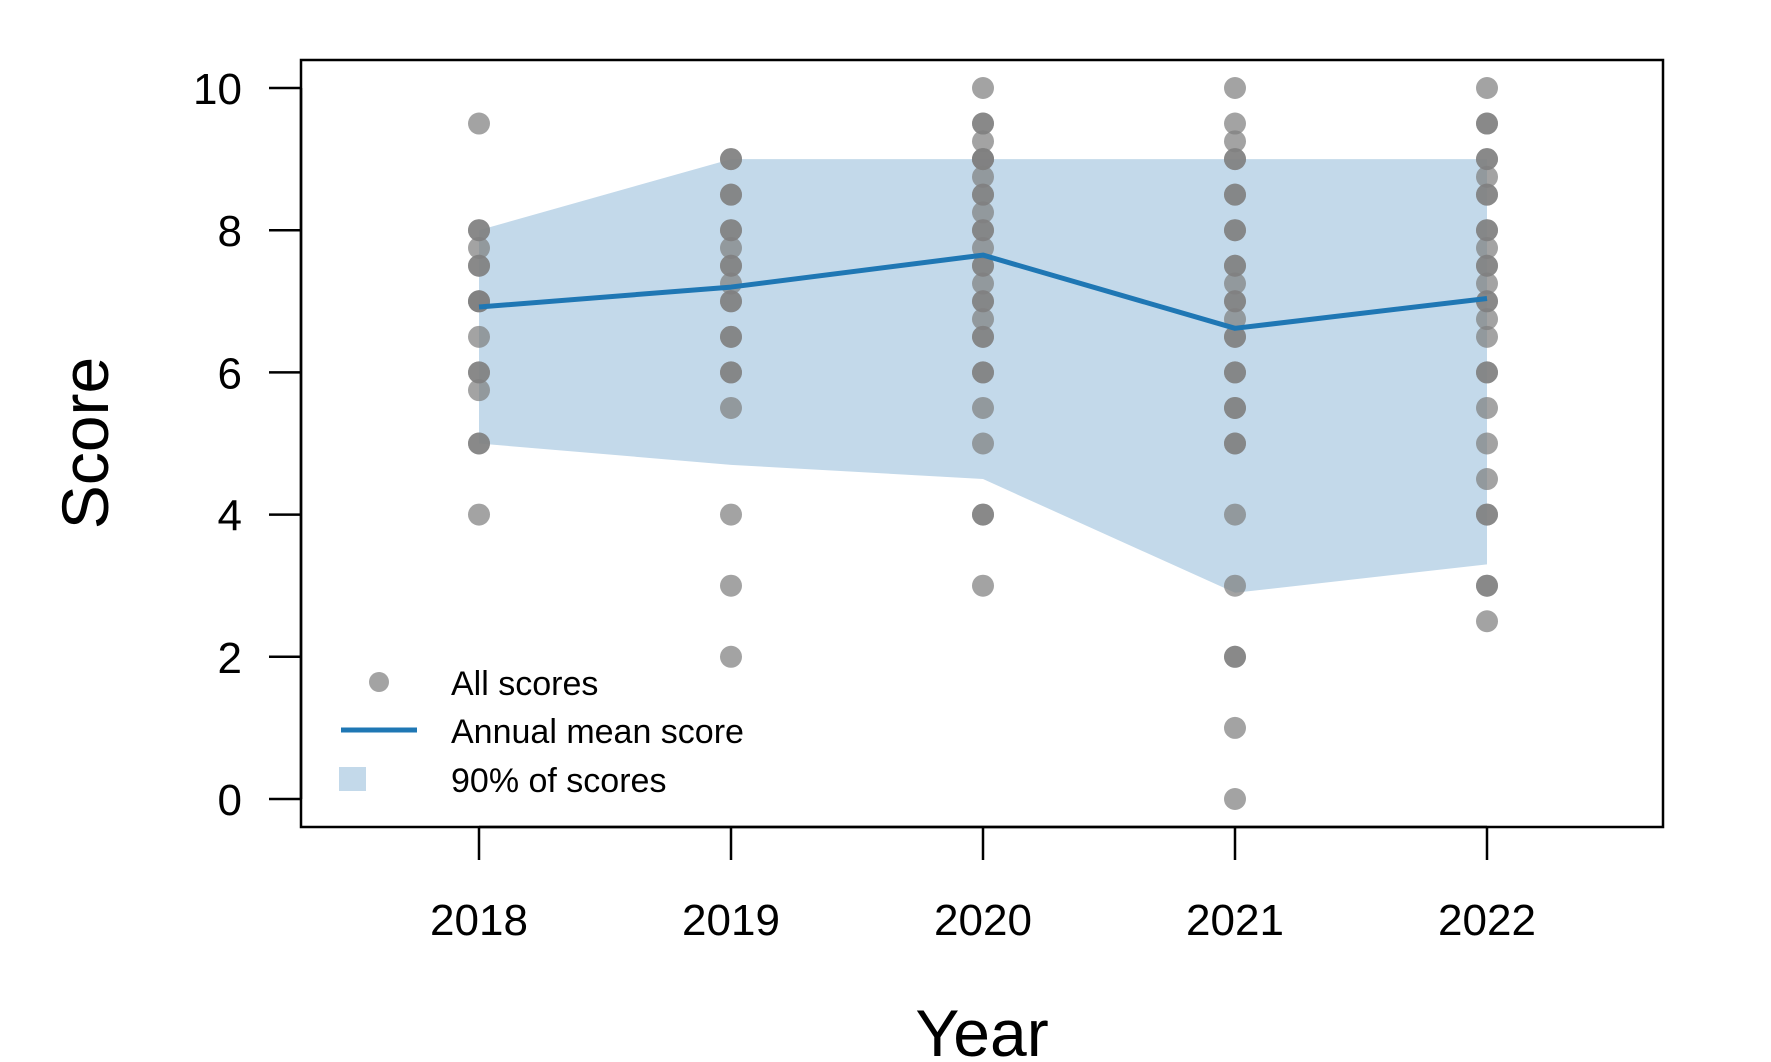 The image size is (1771, 1062). I want to click on legend: All scores Annual mean score 90% of scores, so click(541, 732).